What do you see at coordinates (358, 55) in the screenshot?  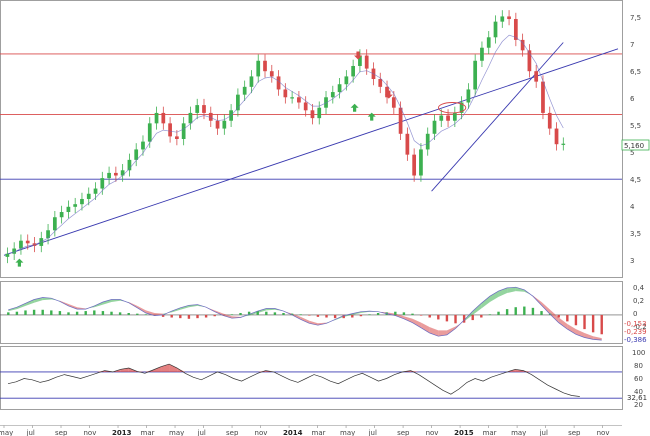 I see `arrow-down-icon` at bounding box center [358, 55].